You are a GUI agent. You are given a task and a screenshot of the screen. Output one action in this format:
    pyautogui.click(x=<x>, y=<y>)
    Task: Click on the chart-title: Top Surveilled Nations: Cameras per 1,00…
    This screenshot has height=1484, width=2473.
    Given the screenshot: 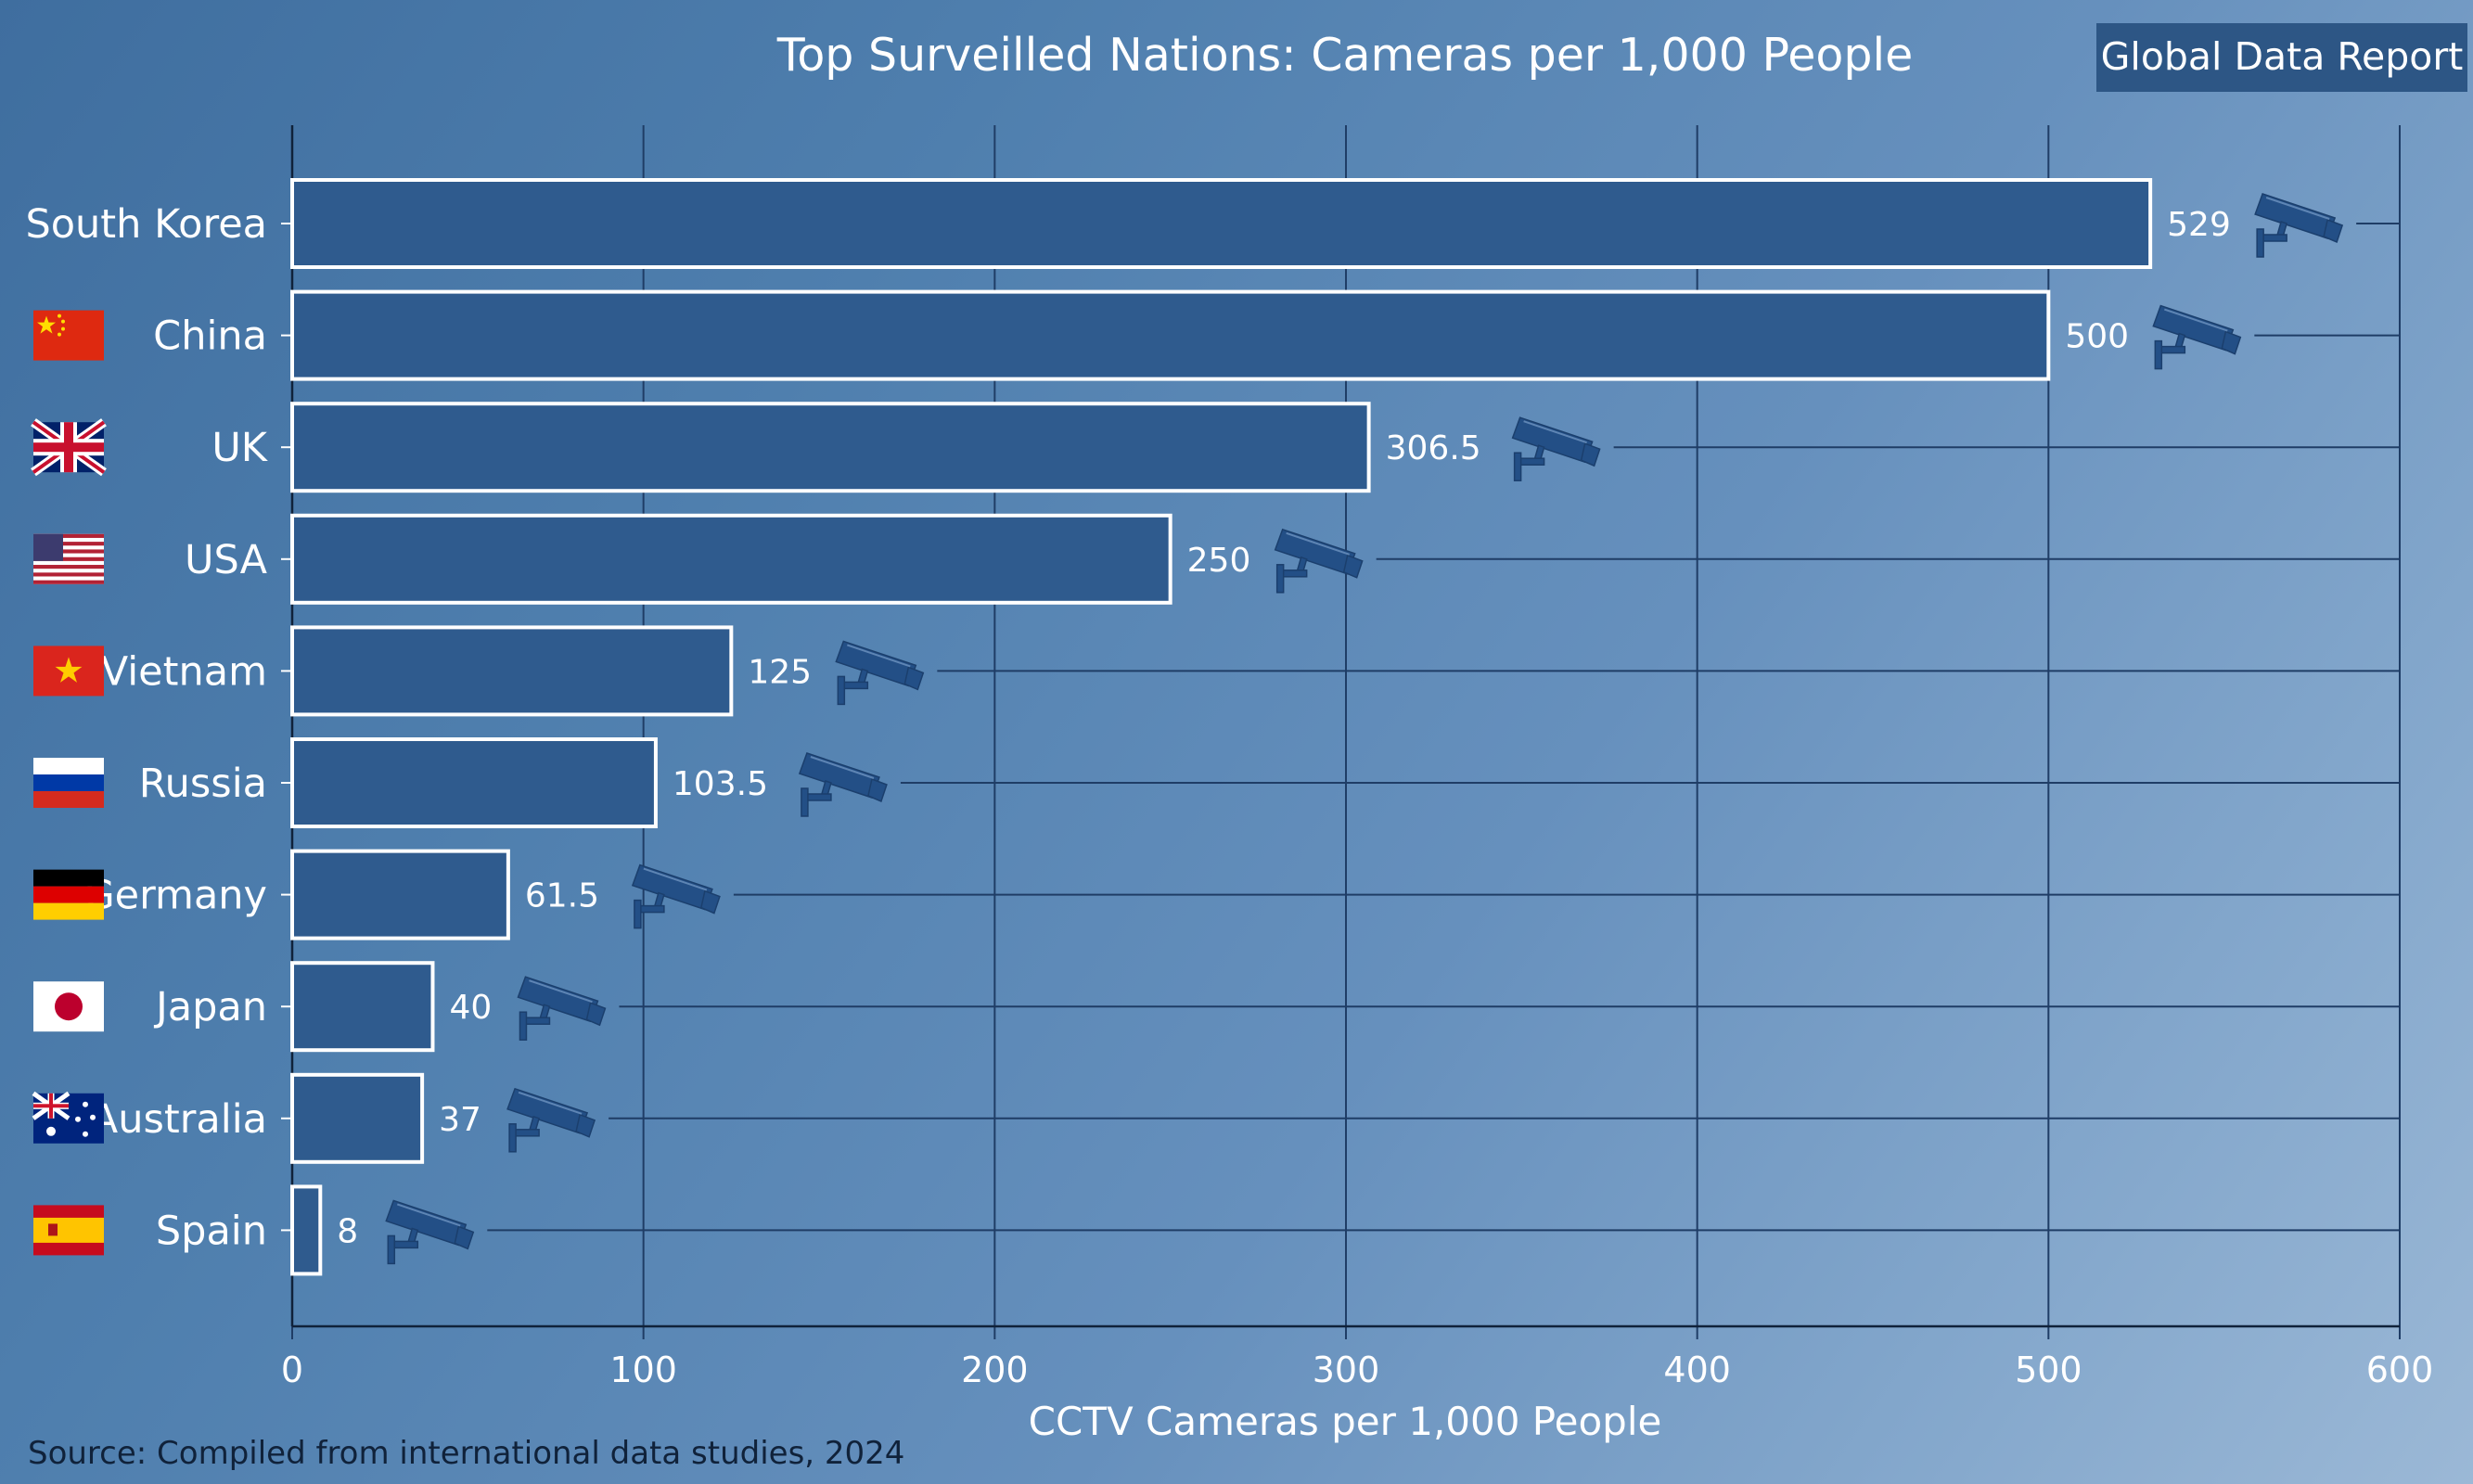 What is the action you would take?
    pyautogui.click(x=1345, y=55)
    